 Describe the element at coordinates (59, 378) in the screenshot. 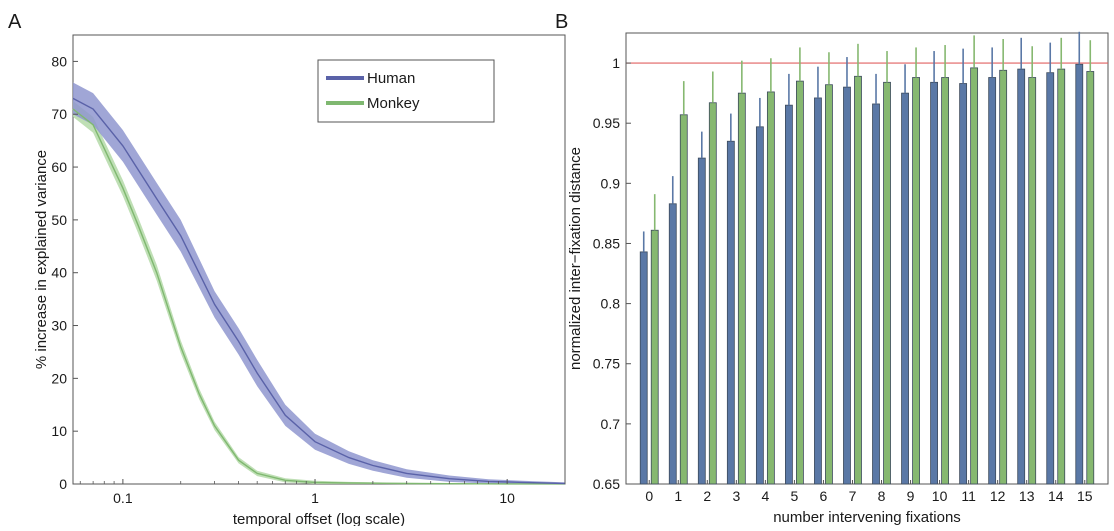

I see `y-tick-label: 20` at that location.